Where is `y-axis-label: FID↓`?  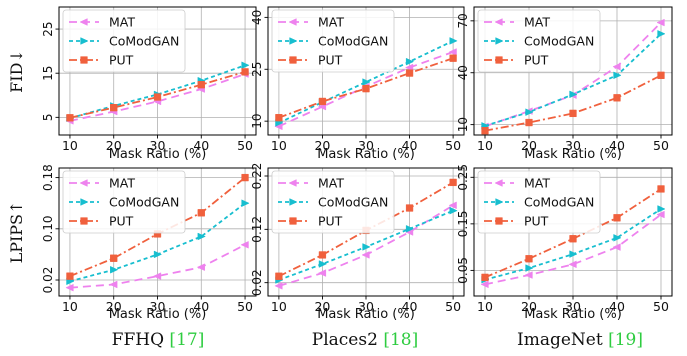 y-axis-label: FID↓ is located at coordinates (16, 71).